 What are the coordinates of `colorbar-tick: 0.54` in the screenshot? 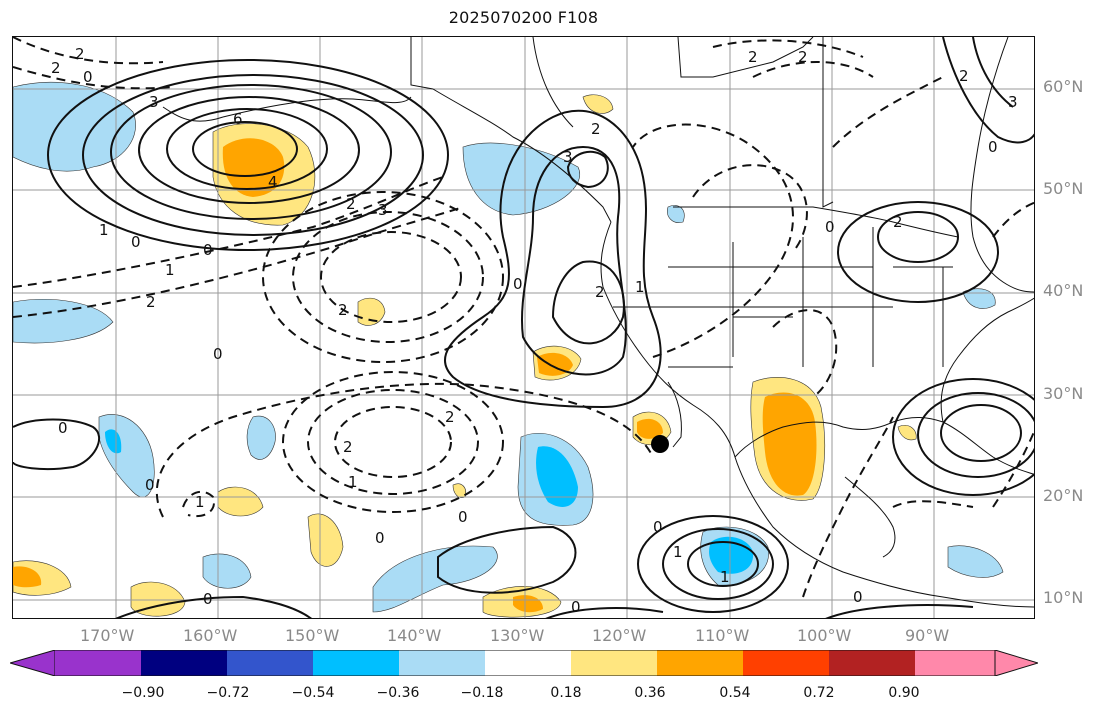 It's located at (735, 693).